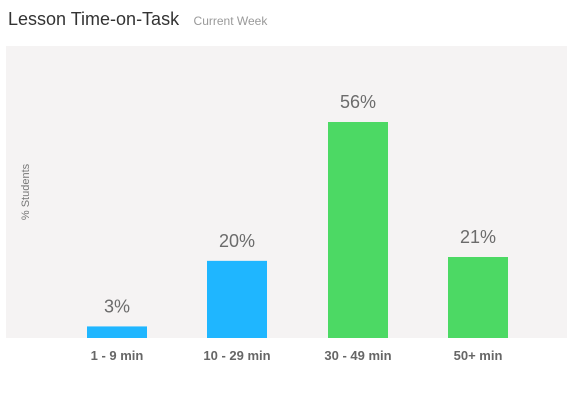 Image resolution: width=574 pixels, height=410 pixels. I want to click on chart-title: Lesson Time-on-Task, so click(94, 19).